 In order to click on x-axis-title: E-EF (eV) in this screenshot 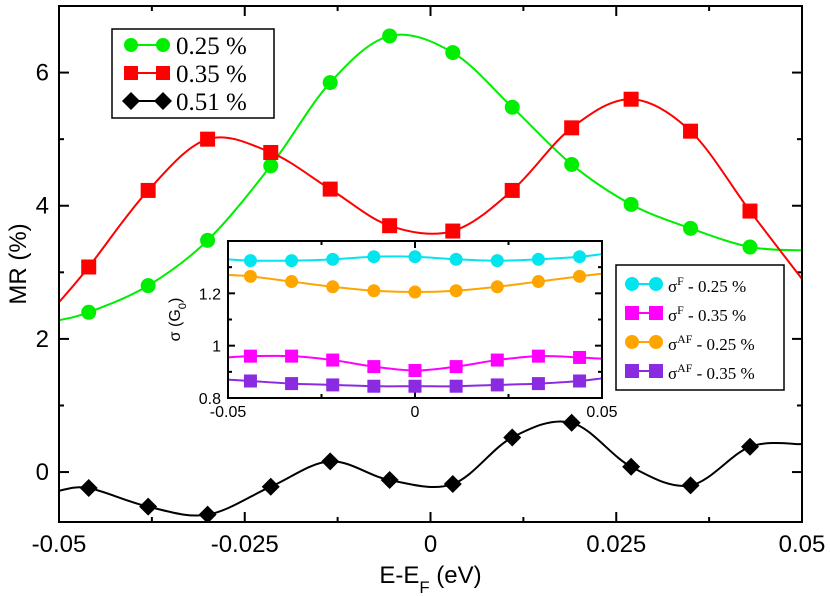, I will do `click(430, 579)`.